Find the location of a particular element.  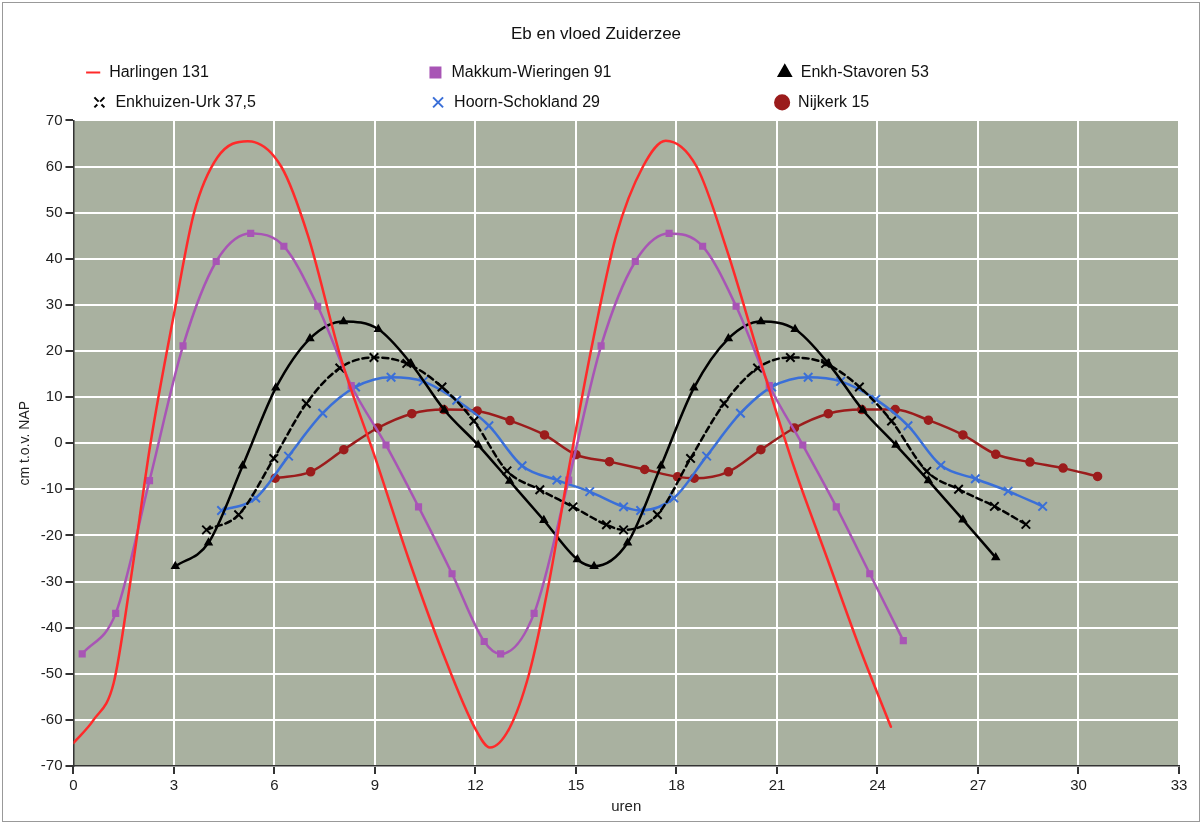

x-tick-label: 12 is located at coordinates (475, 785).